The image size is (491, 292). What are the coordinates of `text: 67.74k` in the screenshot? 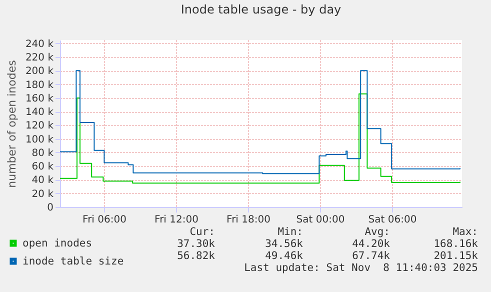 It's located at (371, 256).